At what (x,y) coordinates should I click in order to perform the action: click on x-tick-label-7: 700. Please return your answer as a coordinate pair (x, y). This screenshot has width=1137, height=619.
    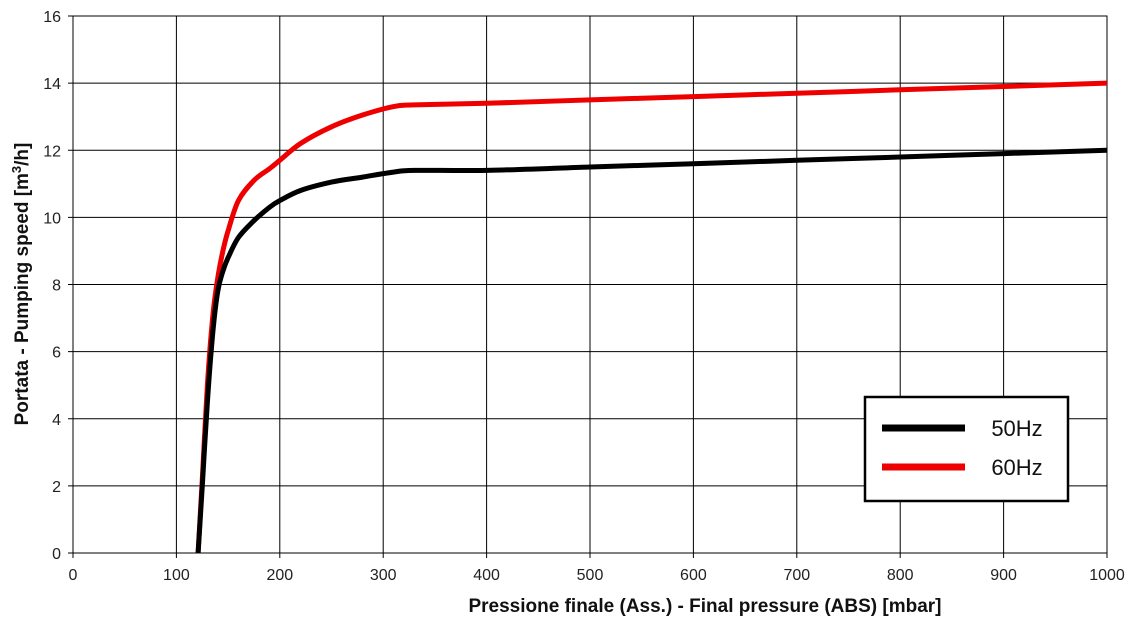
    Looking at the image, I should click on (796, 575).